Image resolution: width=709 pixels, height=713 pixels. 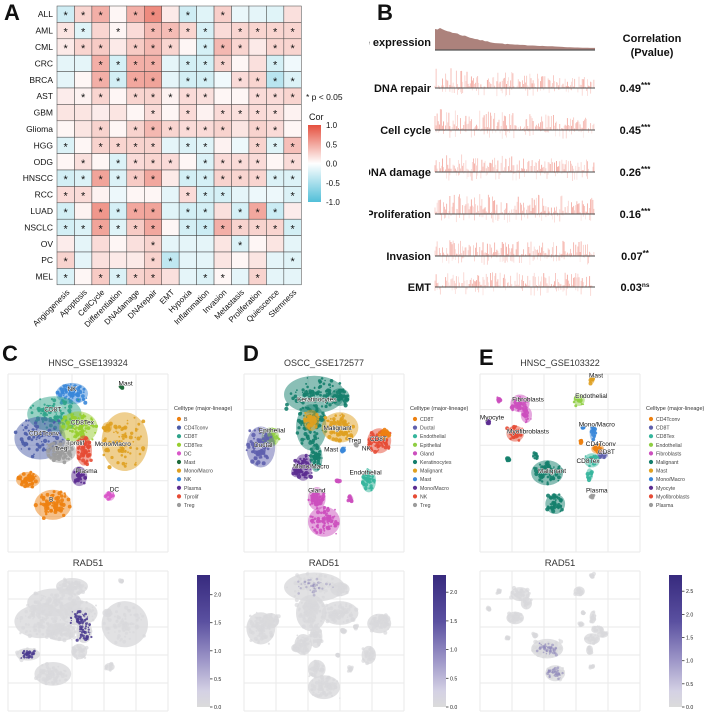 I want to click on svg-text: Ductal, so click(x=427, y=429).